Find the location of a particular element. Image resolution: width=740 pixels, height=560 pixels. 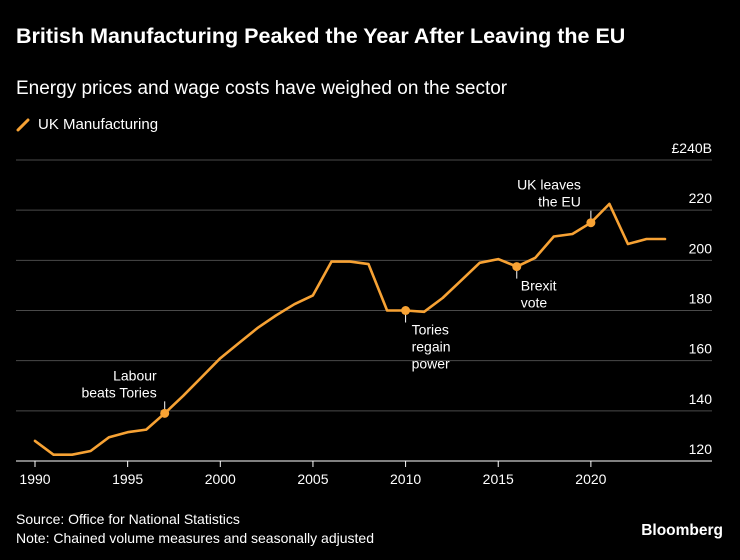

annotation-label: UK leaves is located at coordinates (549, 185).